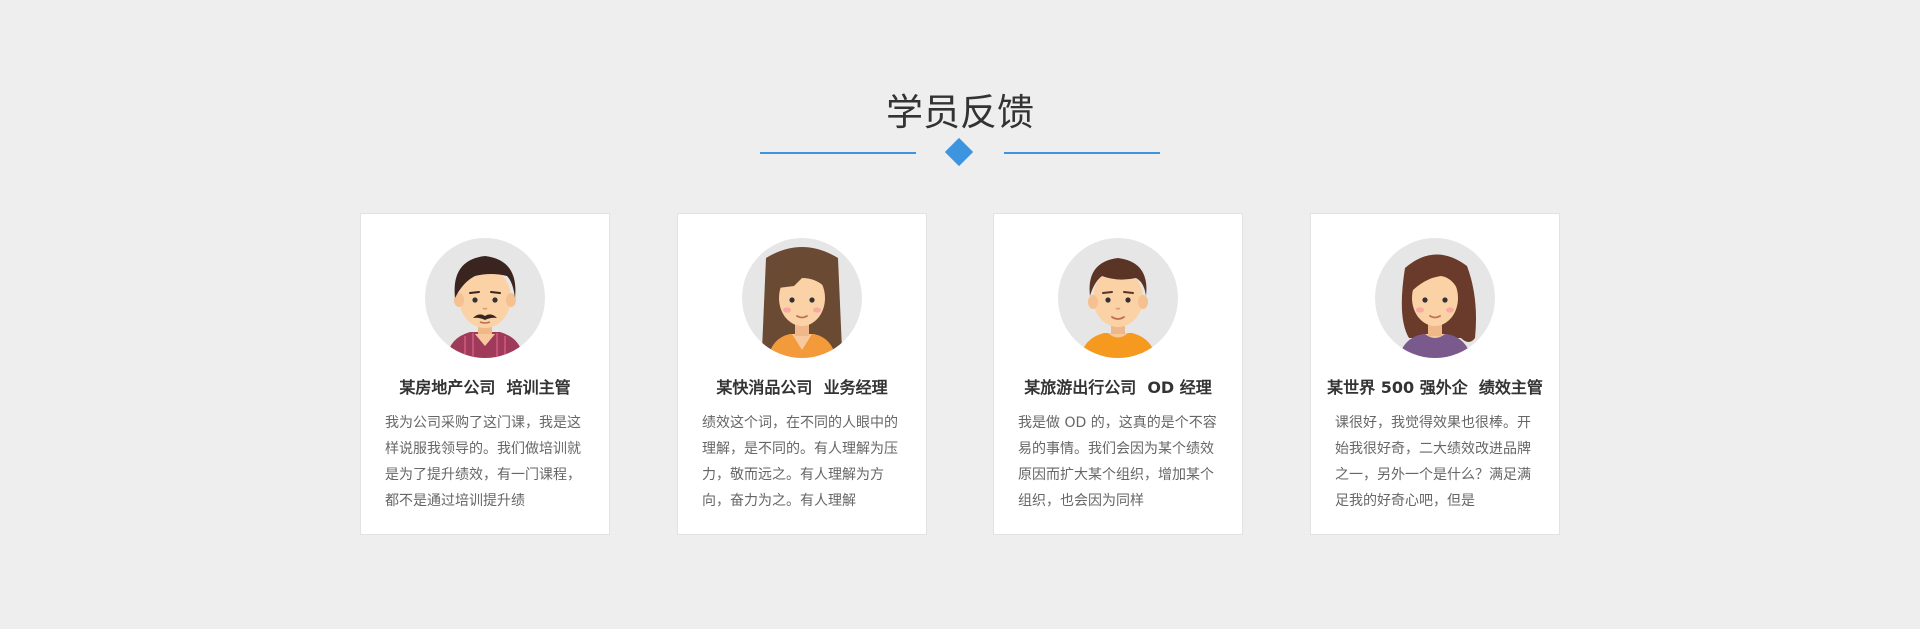 This screenshot has height=629, width=1920. I want to click on title-divider, so click(960, 152).